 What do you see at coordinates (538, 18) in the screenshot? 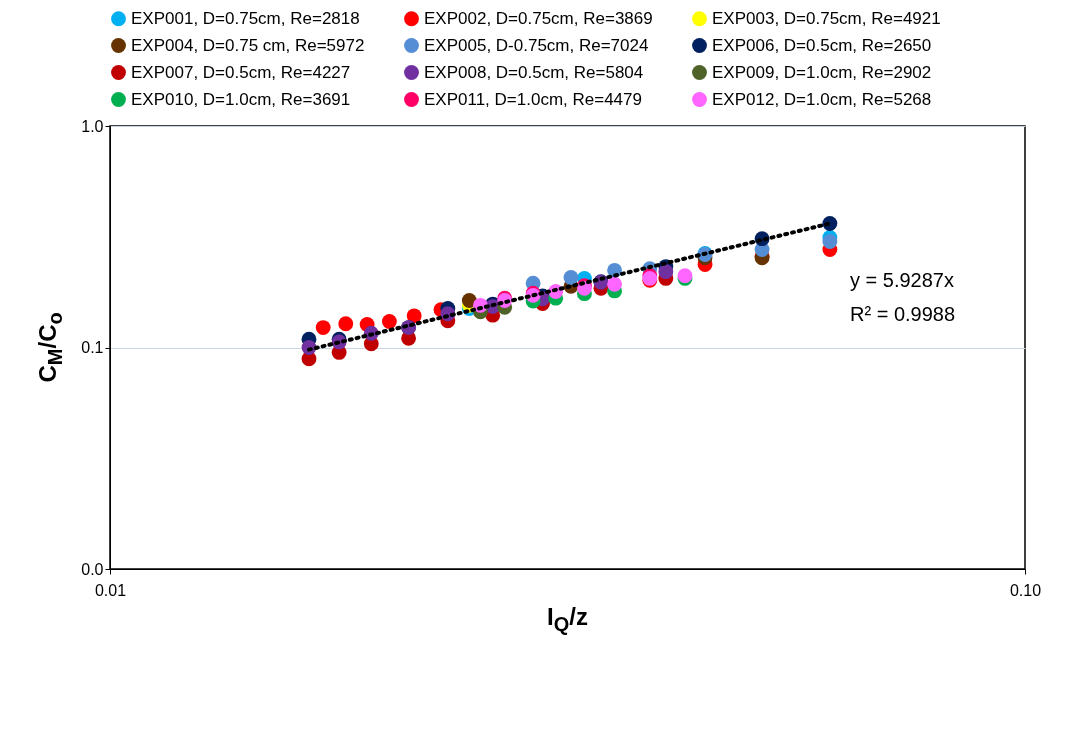
I see `legend-label: EXP002, D=0.75cm, Re=3869` at bounding box center [538, 18].